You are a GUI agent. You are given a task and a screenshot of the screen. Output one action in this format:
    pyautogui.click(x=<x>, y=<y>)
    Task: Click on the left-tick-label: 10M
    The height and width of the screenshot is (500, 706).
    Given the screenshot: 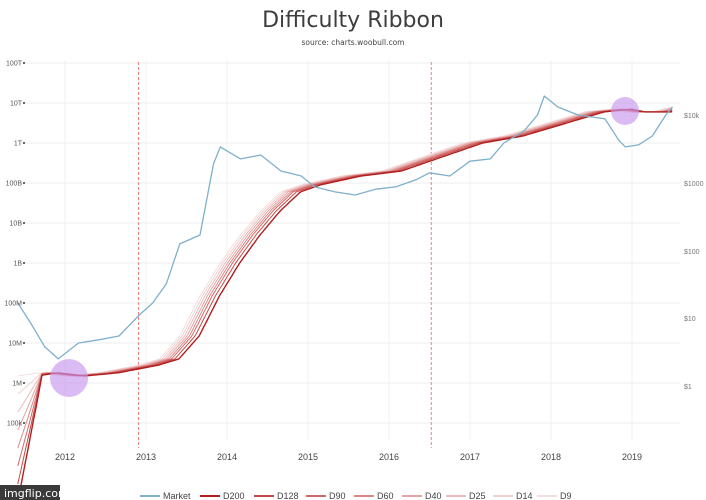 What is the action you would take?
    pyautogui.click(x=15, y=344)
    